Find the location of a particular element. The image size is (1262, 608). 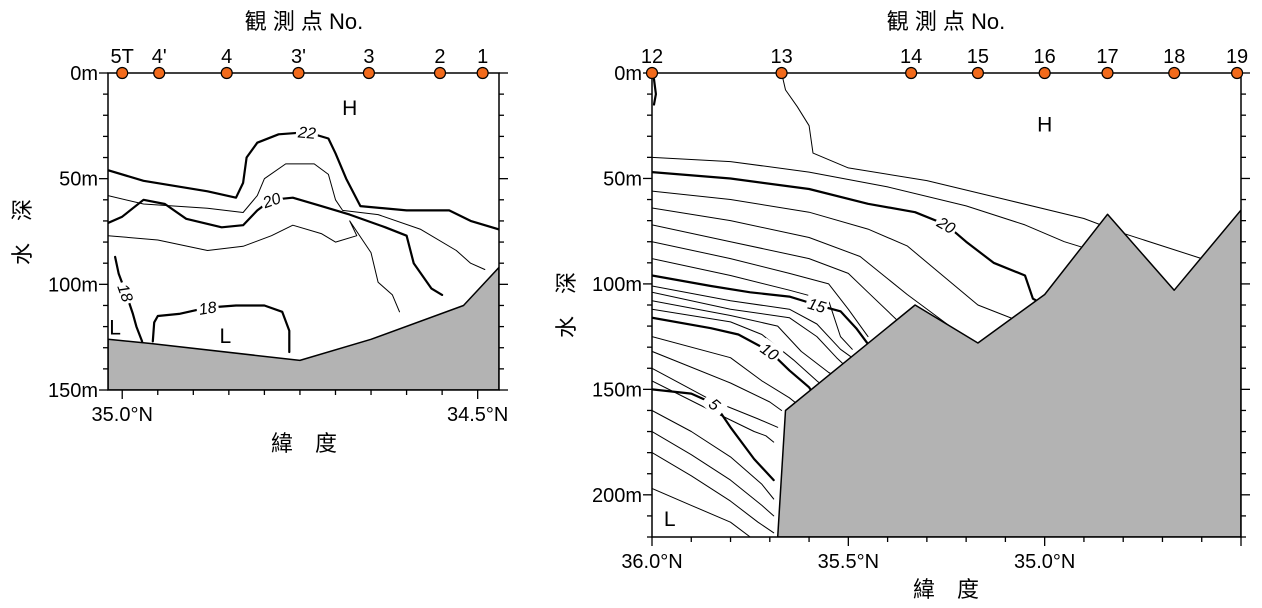

right-y-tick-label-3: 150m is located at coordinates (617, 390).